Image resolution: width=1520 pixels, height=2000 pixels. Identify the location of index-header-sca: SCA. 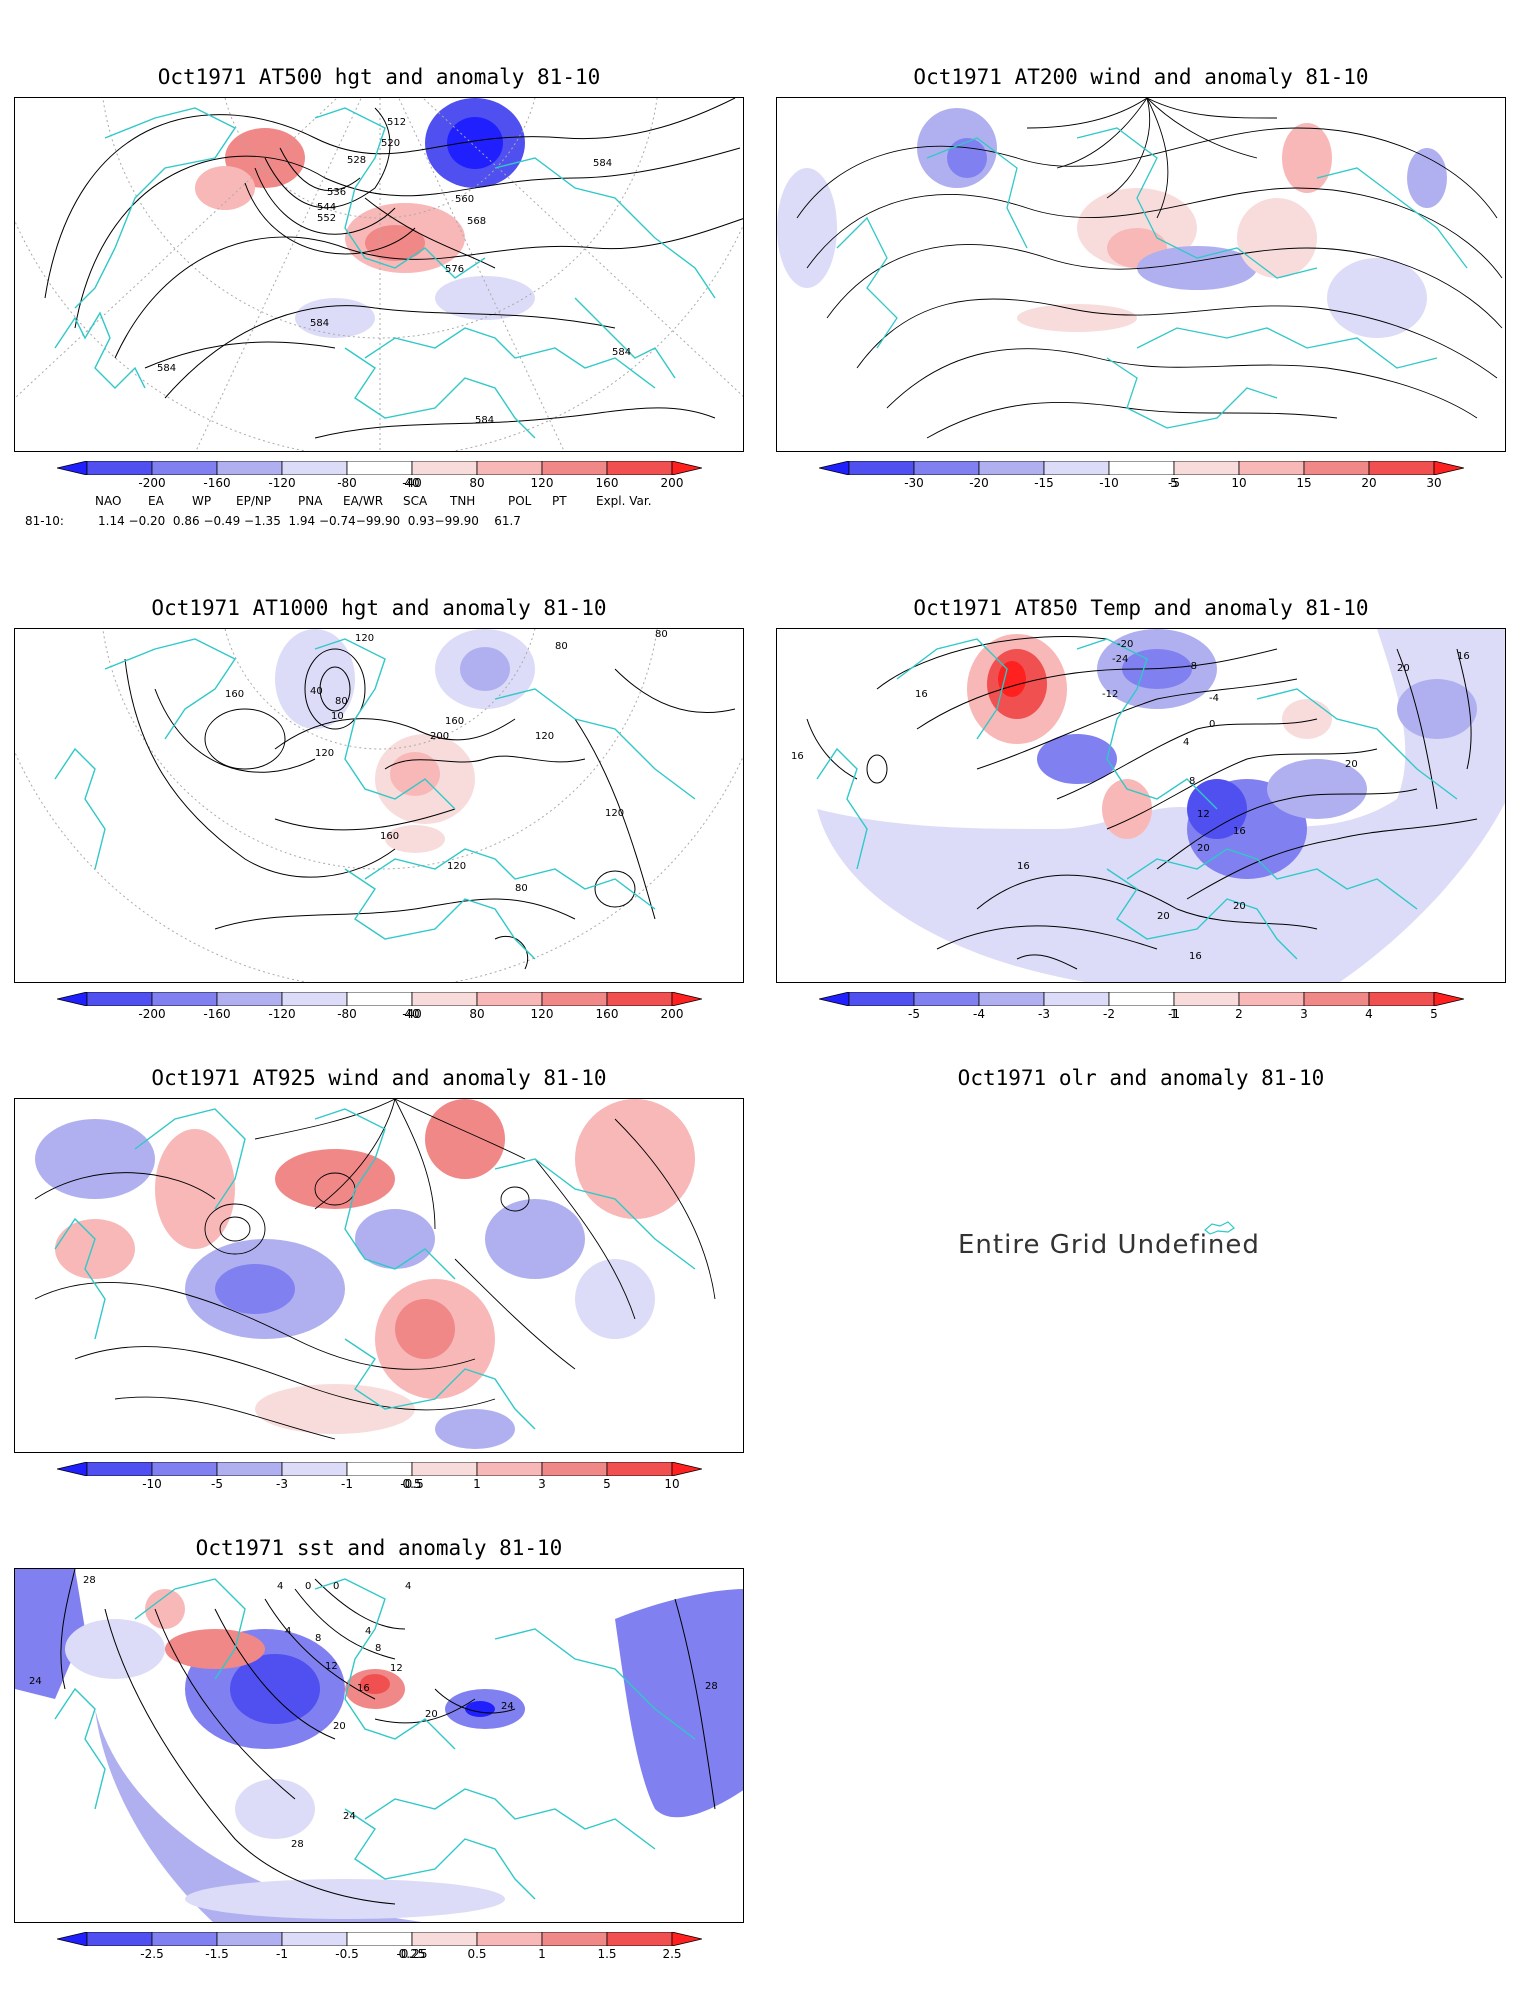
(415, 501).